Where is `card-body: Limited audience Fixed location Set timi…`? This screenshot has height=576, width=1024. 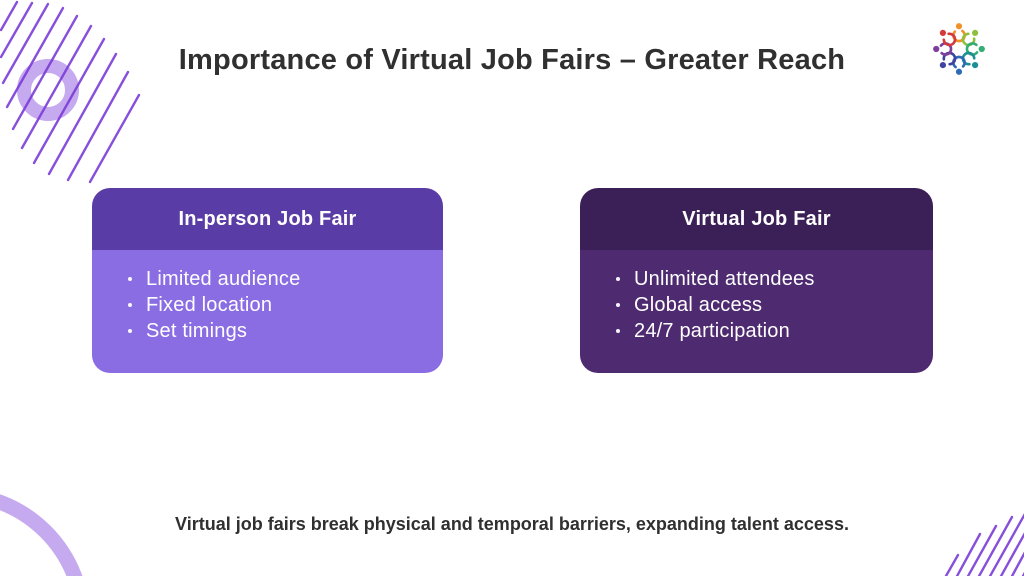
card-body: Limited audience Fixed location Set timi… is located at coordinates (267, 311).